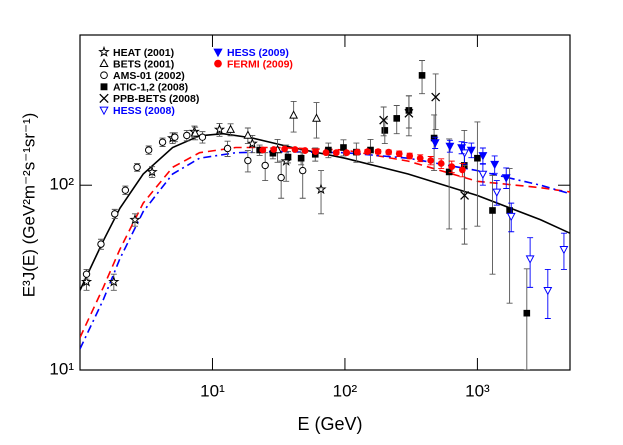  I want to click on y-tick-label: 10¹, so click(61, 368).